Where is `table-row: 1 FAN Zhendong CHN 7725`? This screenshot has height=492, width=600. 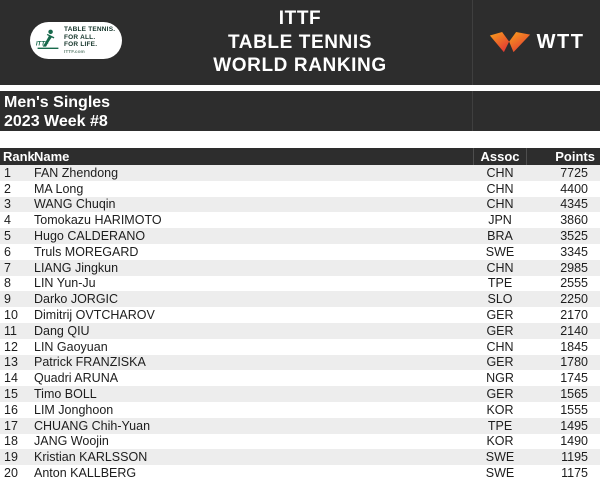
table-row: 1 FAN Zhendong CHN 7725 is located at coordinates (300, 173).